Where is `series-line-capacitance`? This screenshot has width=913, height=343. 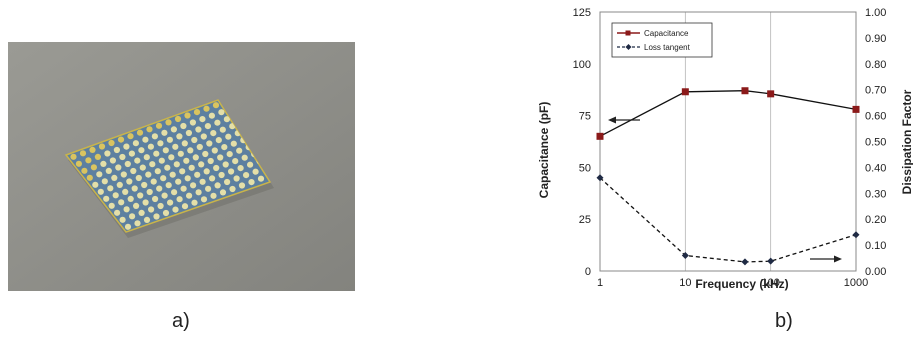
series-line-capacitance is located at coordinates (728, 113).